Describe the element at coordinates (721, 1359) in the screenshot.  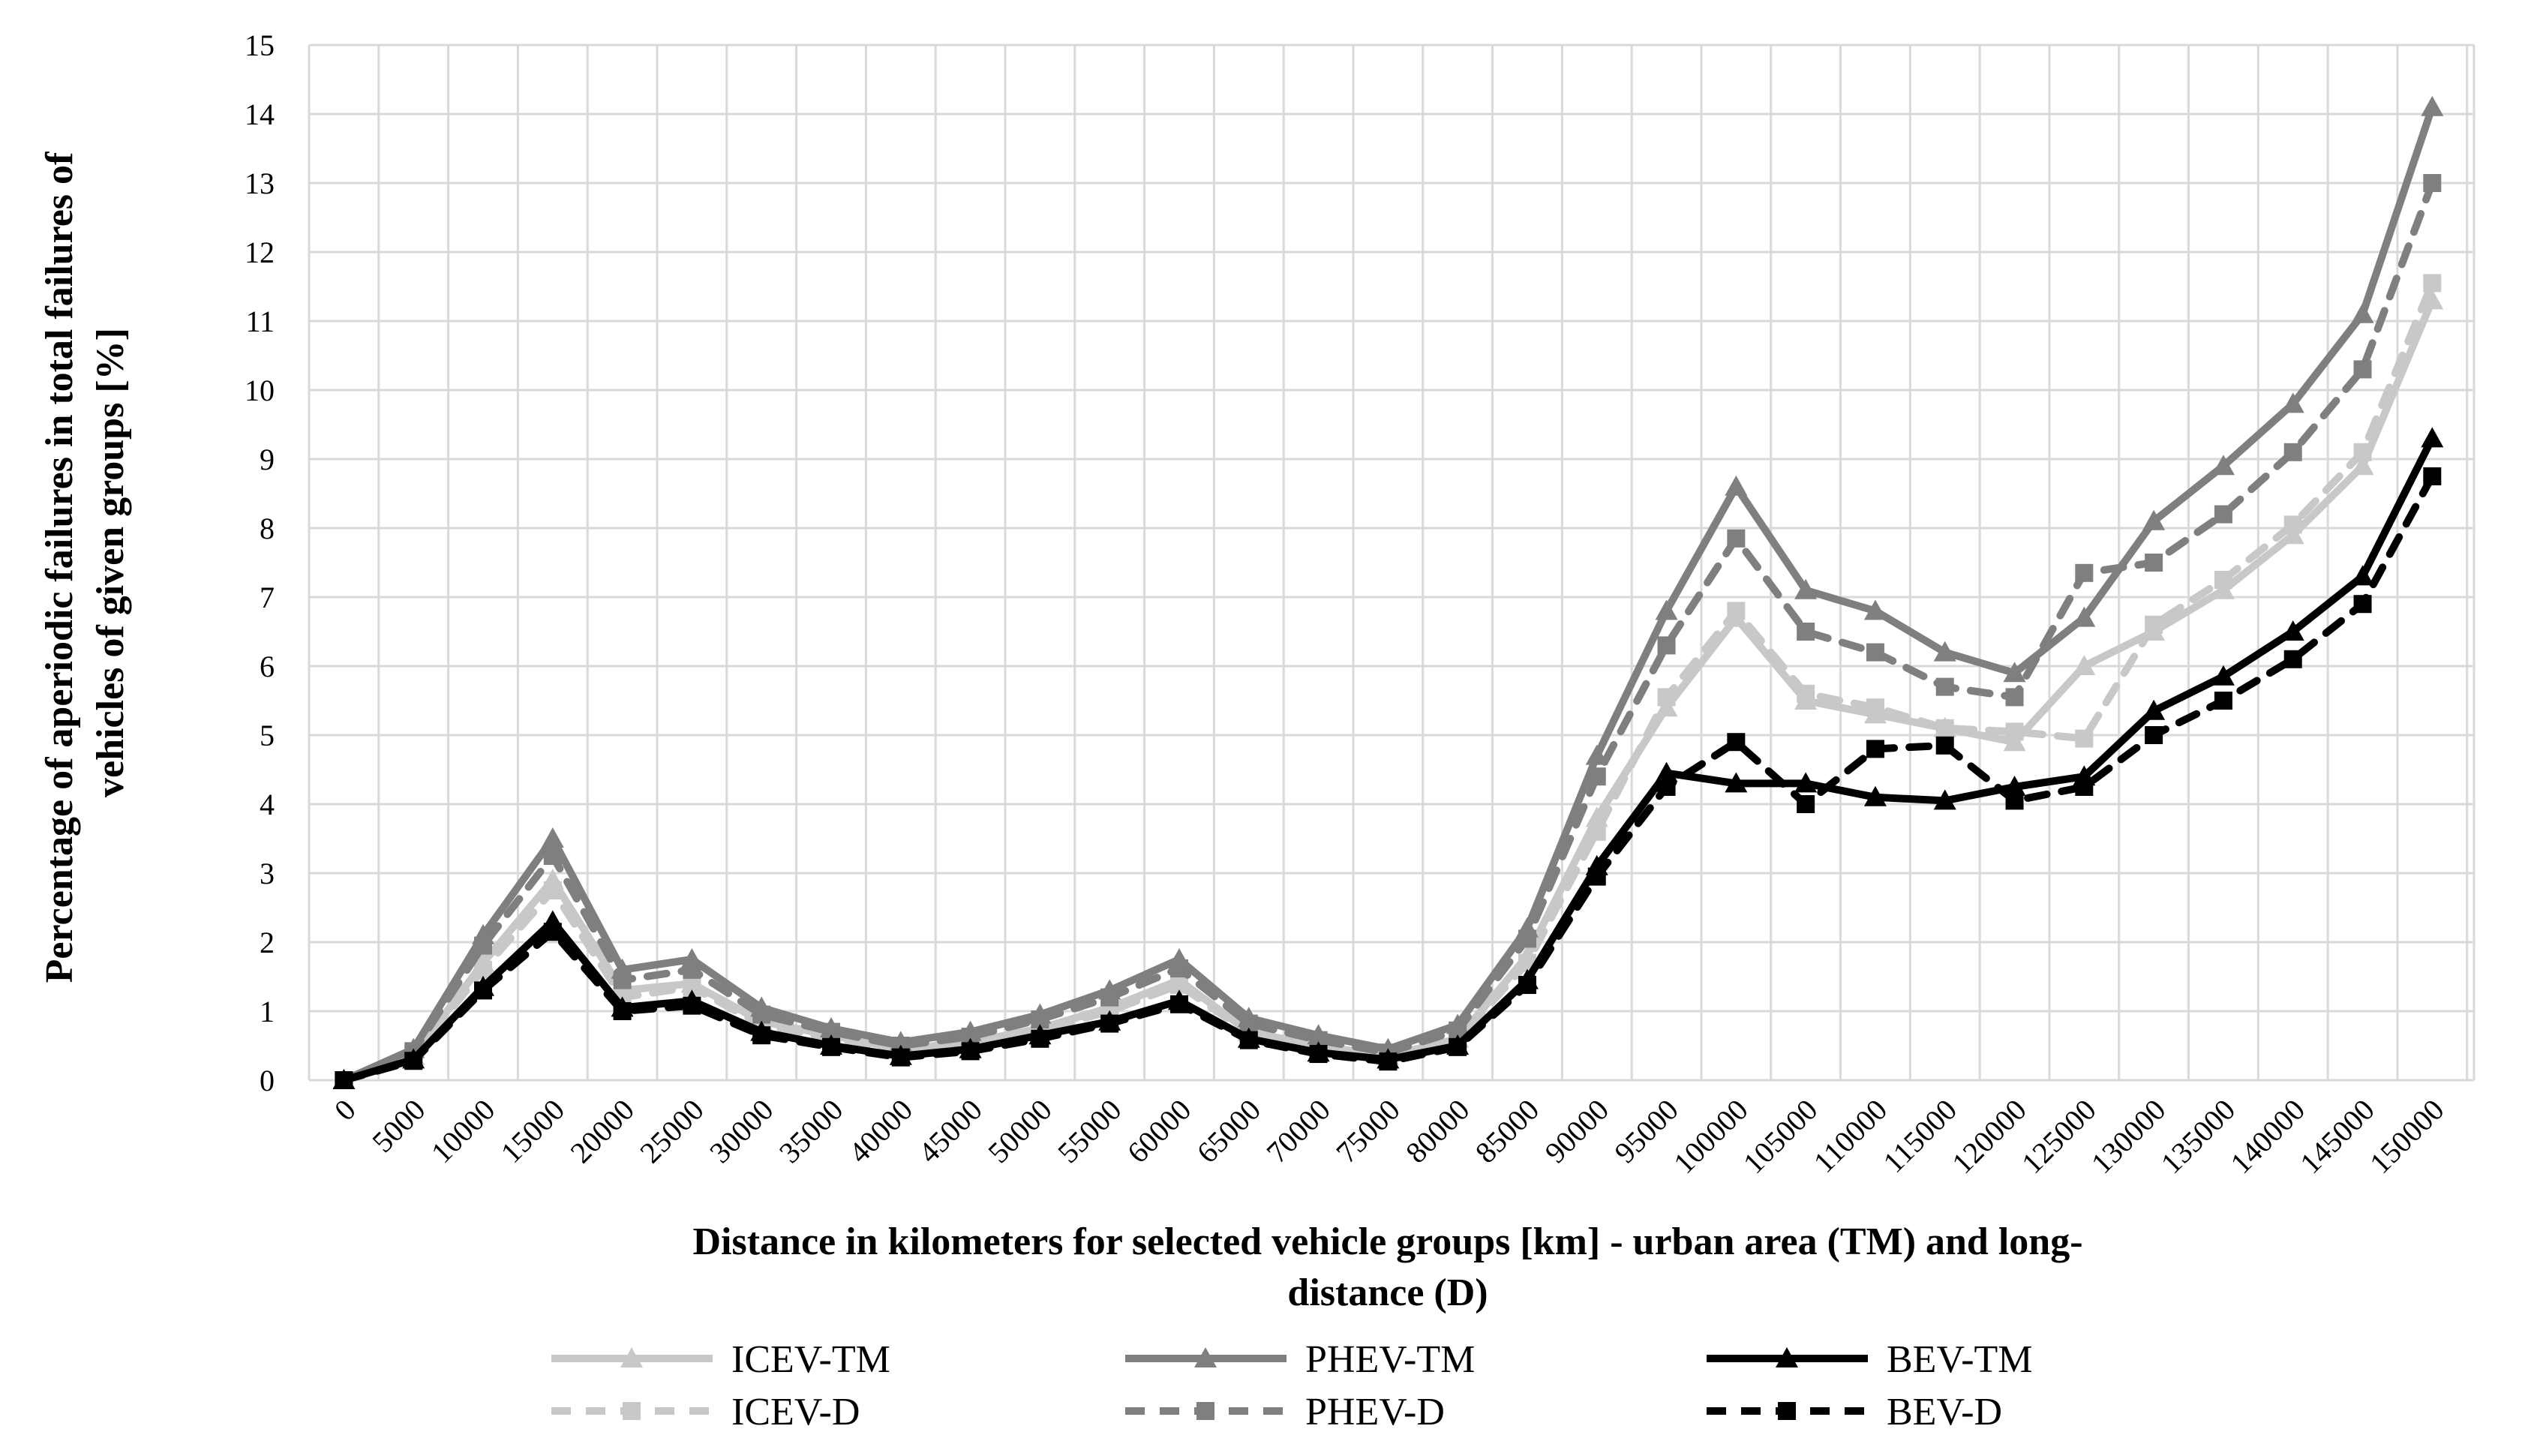
I see `legend-item-icev-tm: ICEV-TM` at that location.